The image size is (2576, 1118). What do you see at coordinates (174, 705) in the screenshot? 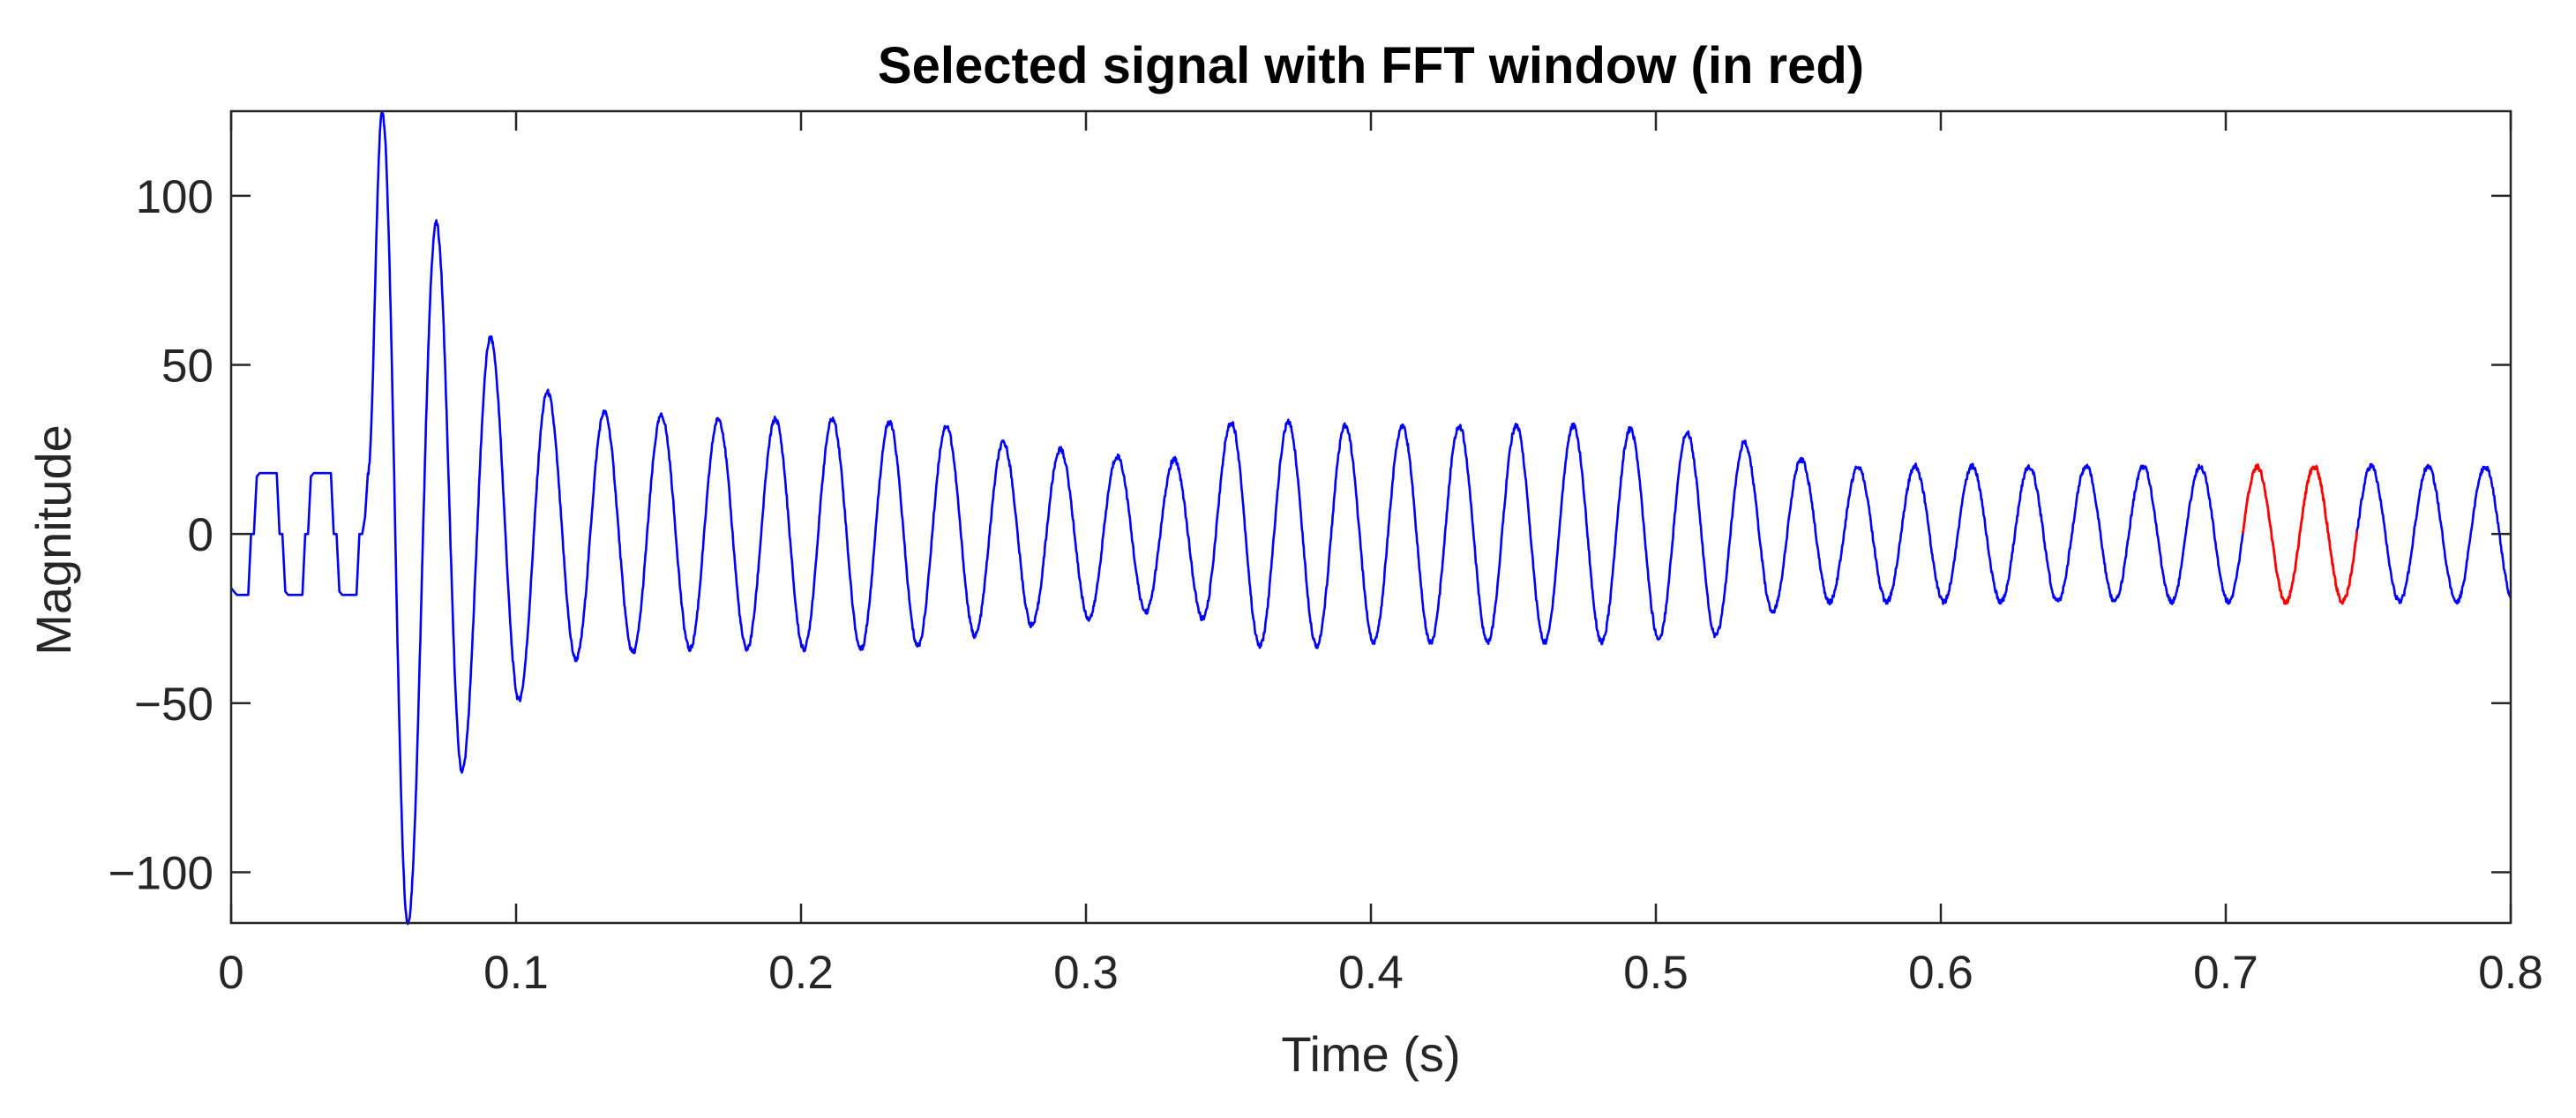
I see `y-tick-label: −50` at bounding box center [174, 705].